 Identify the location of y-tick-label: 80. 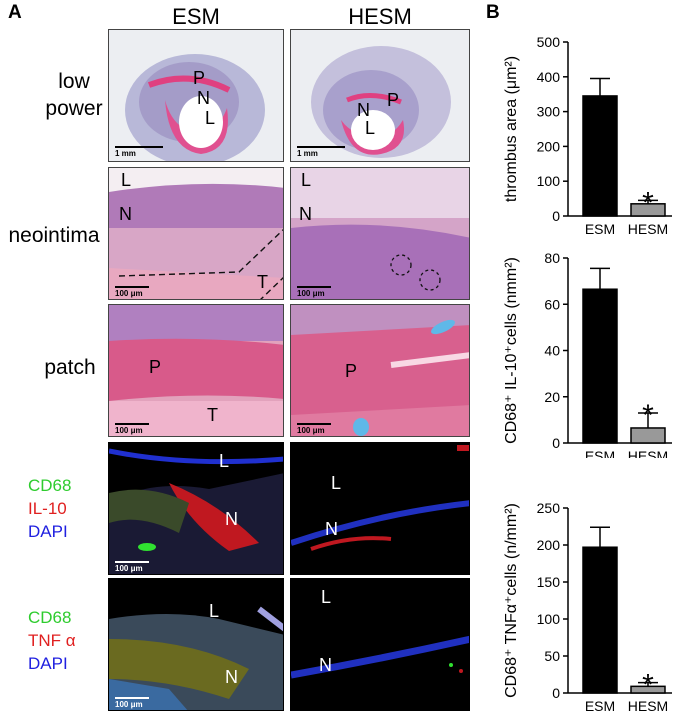
(552, 258).